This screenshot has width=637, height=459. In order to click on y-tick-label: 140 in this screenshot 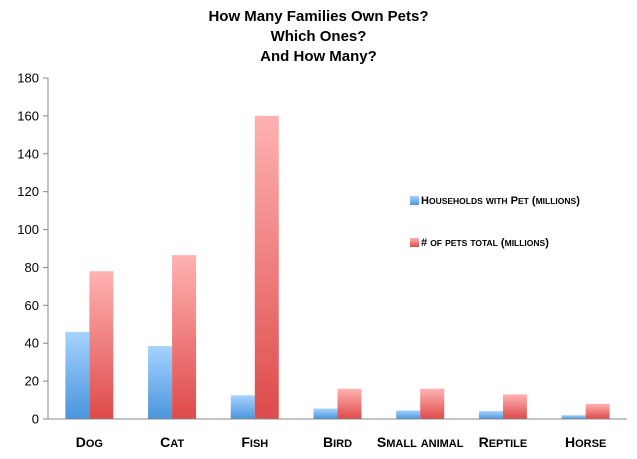, I will do `click(28, 153)`.